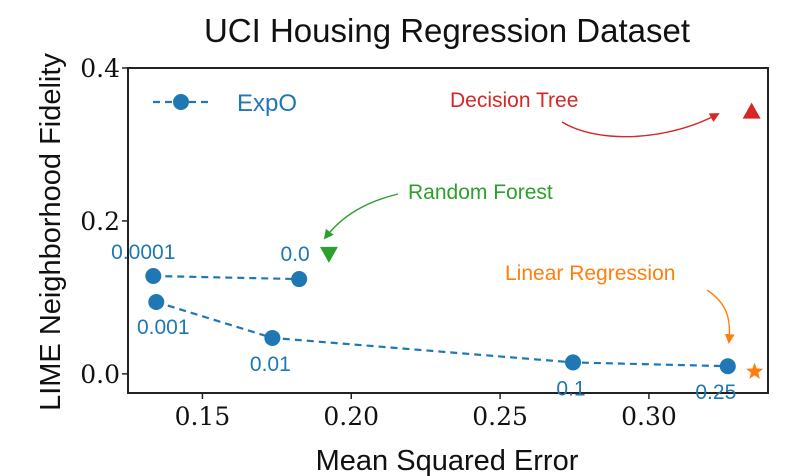 This screenshot has width=790, height=476. What do you see at coordinates (447, 460) in the screenshot?
I see `x-axis-label: Mean Squared Error` at bounding box center [447, 460].